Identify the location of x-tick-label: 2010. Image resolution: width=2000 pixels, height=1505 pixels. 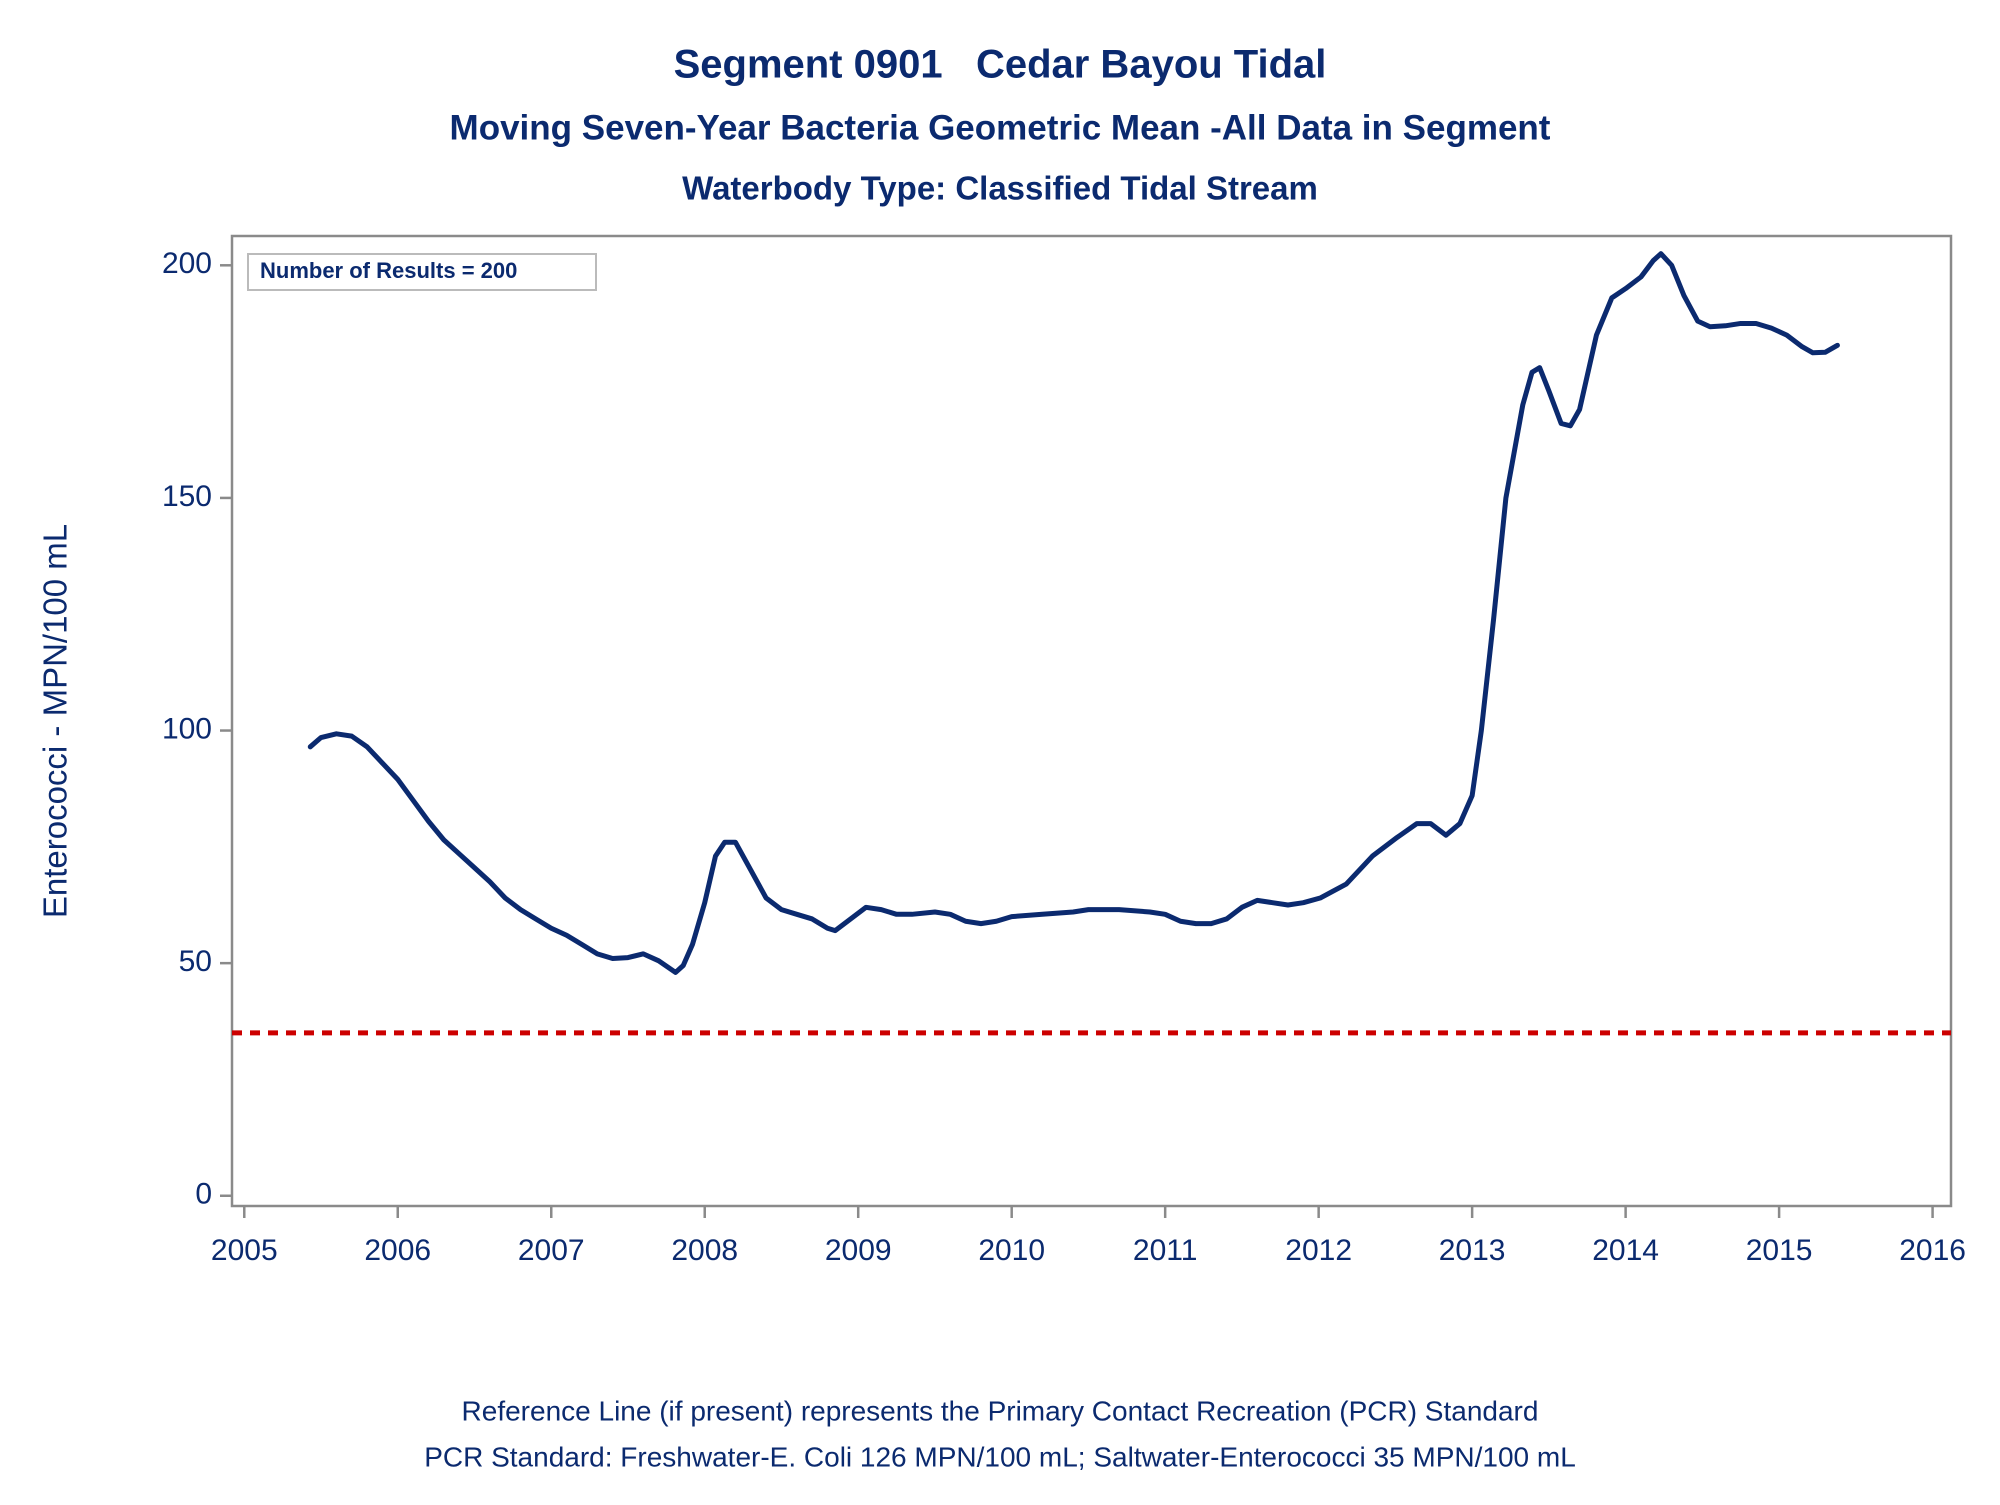
(1011, 1250).